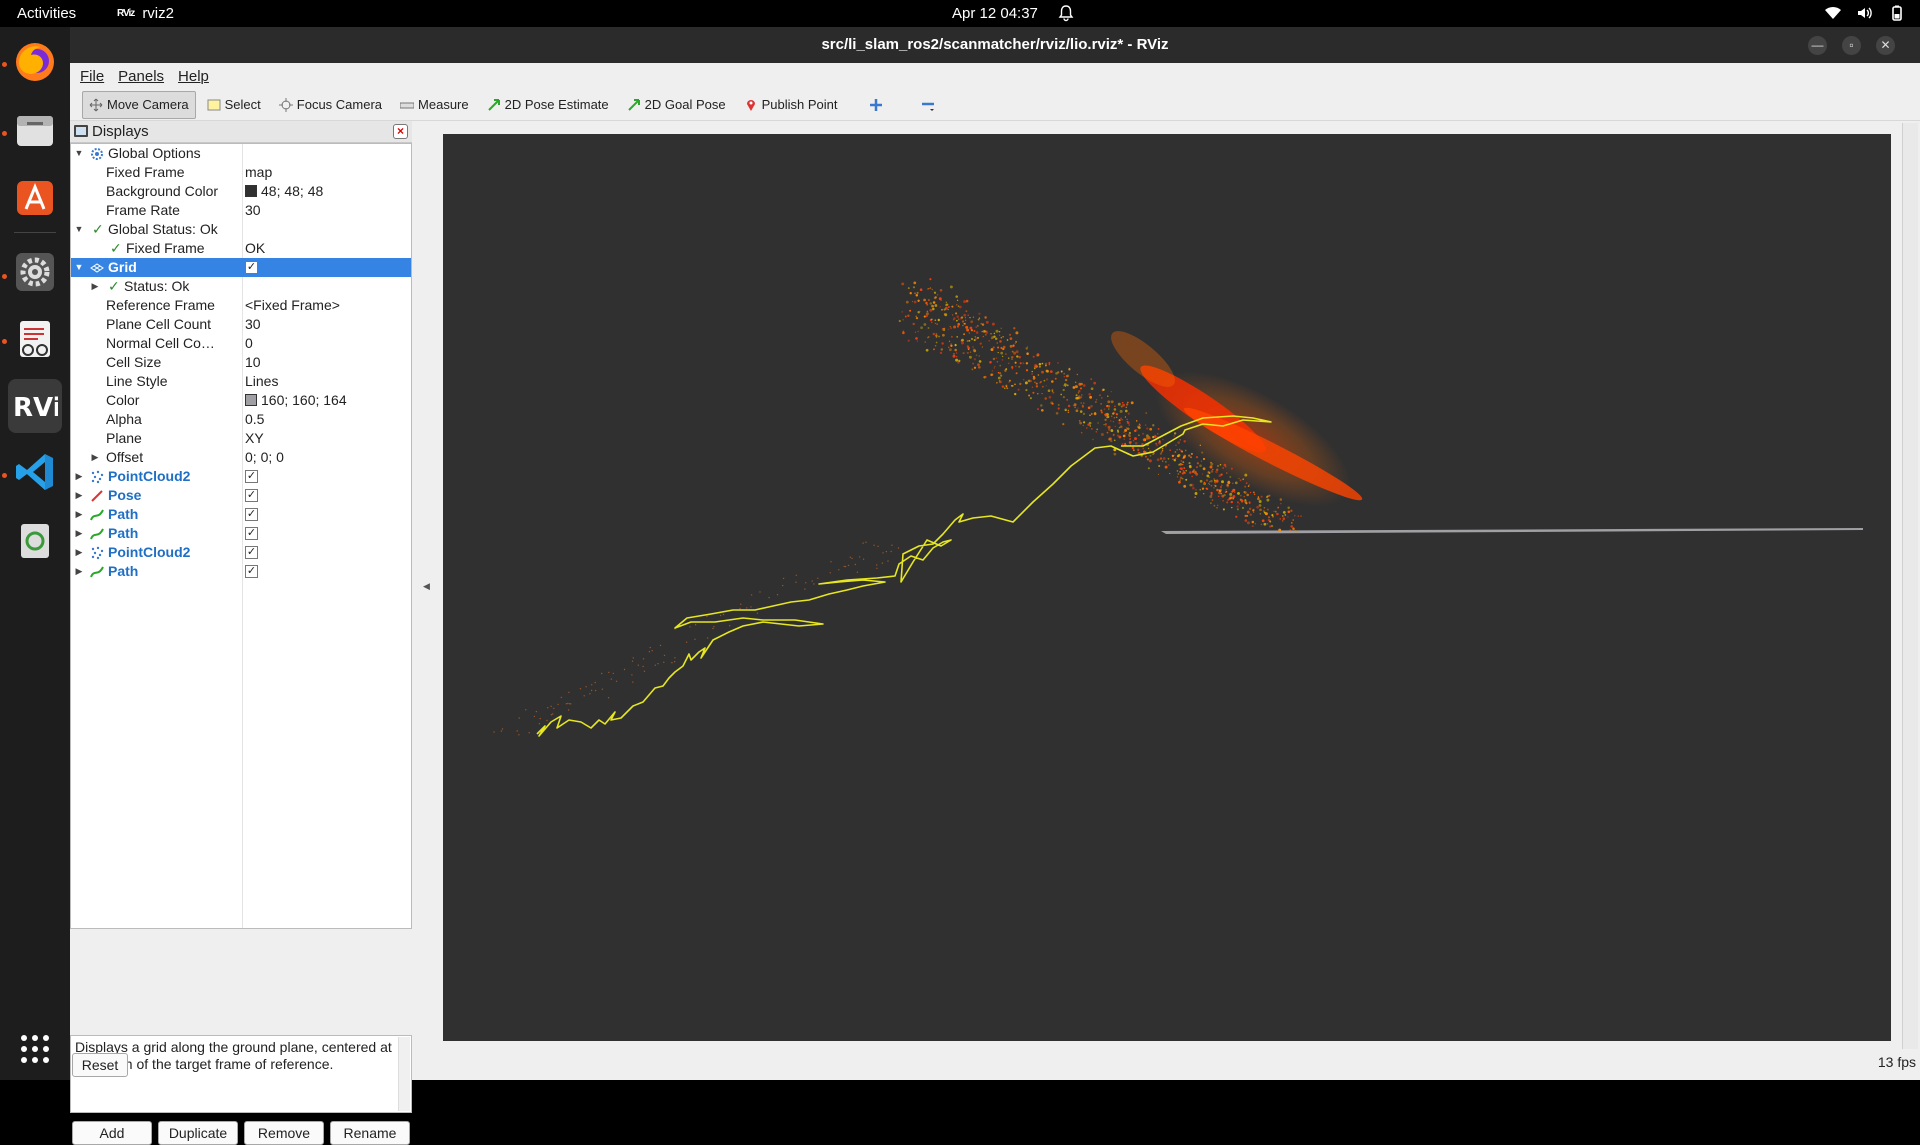  Describe the element at coordinates (92, 76) in the screenshot. I see `menu-file: File` at that location.